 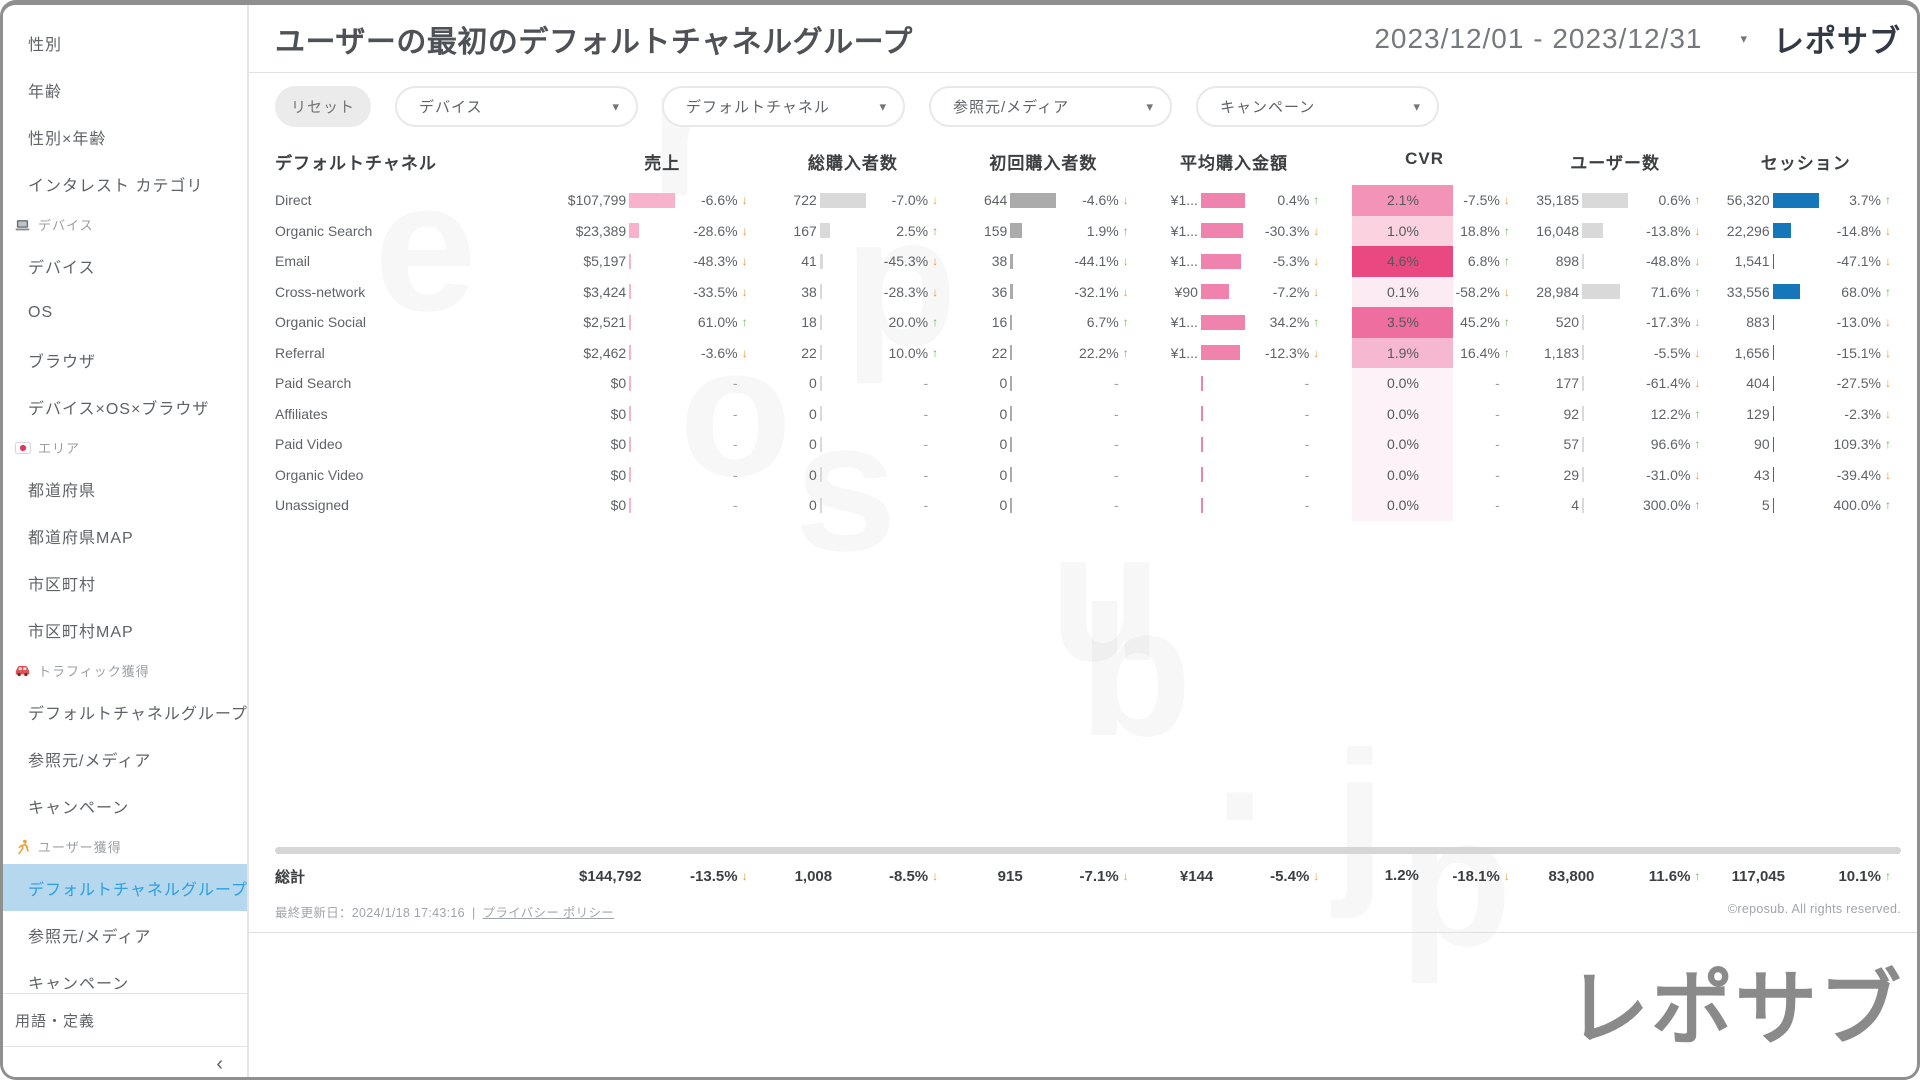 What do you see at coordinates (125, 887) in the screenshot?
I see `sidebar-item-selected: デフォルトチャネルグループ` at bounding box center [125, 887].